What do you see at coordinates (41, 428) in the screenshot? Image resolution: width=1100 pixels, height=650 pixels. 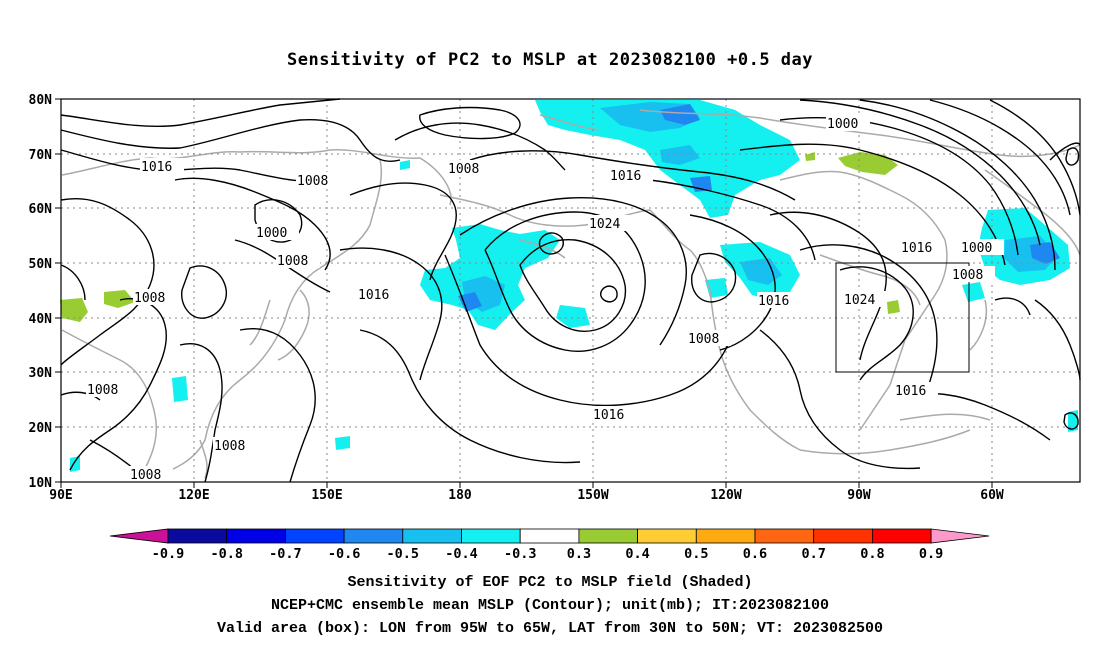 I see `lat-label: 20N` at bounding box center [41, 428].